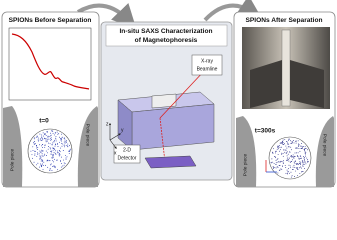  What do you see at coordinates (107, 124) in the screenshot?
I see `axis-label: z` at bounding box center [107, 124].